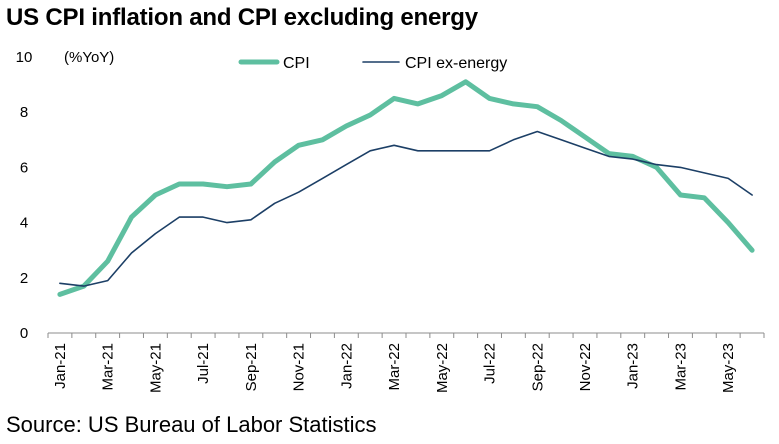 The width and height of the screenshot is (779, 444). Describe the element at coordinates (24, 195) in the screenshot. I see `y-axis-ticks: 0 2 4 6 8 10` at that location.